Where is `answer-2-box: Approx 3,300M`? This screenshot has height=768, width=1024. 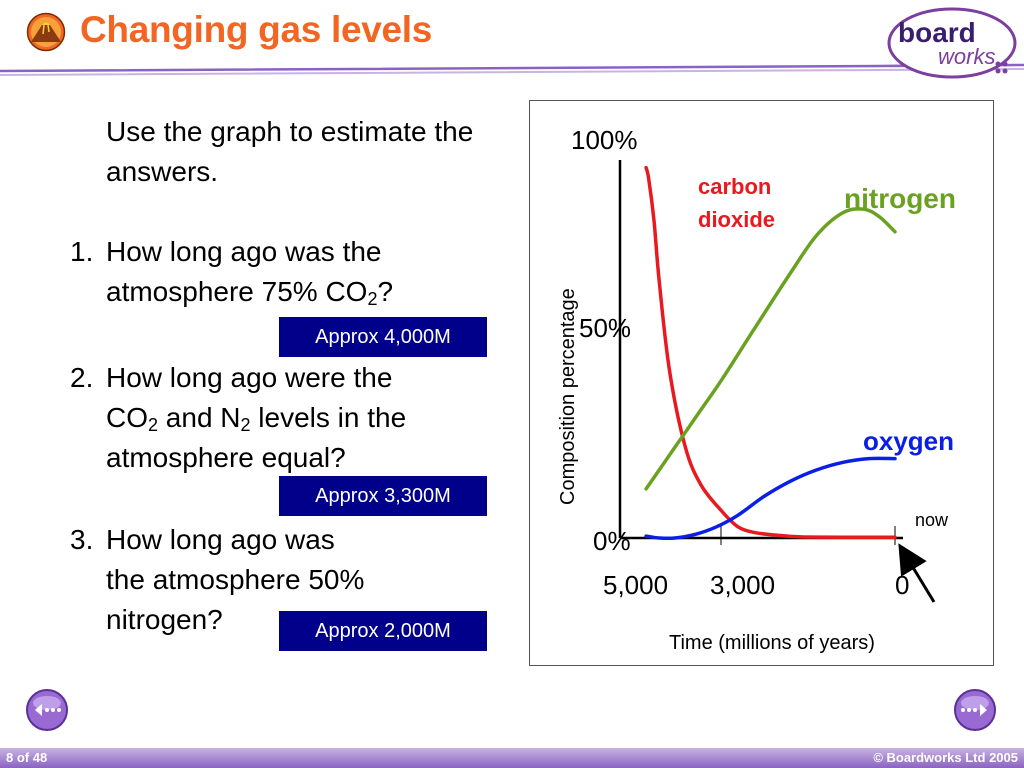 answer-2-box: Approx 3,300M is located at coordinates (383, 496).